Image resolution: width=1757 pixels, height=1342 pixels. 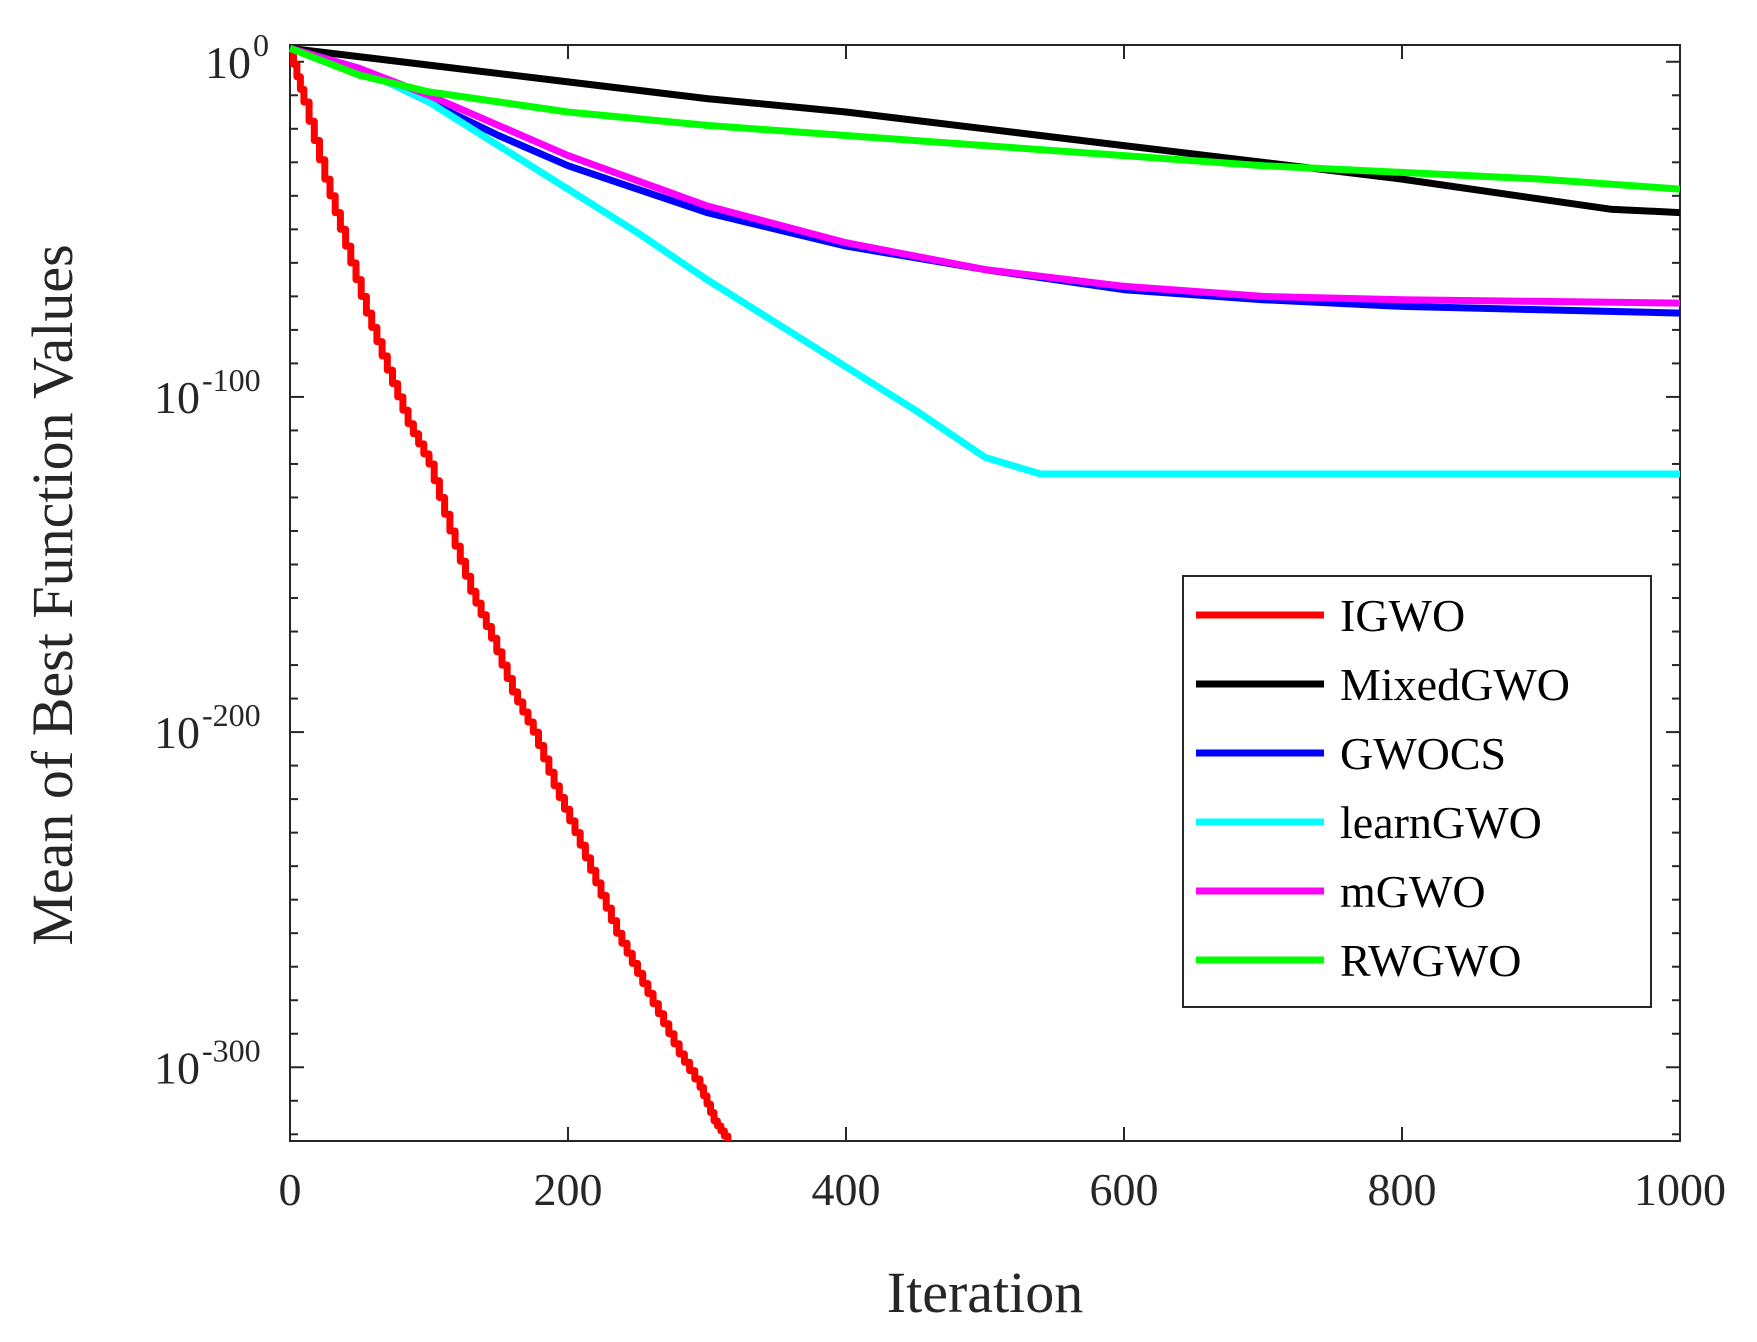 I want to click on y-tick-label: 10 -200, so click(x=207, y=727).